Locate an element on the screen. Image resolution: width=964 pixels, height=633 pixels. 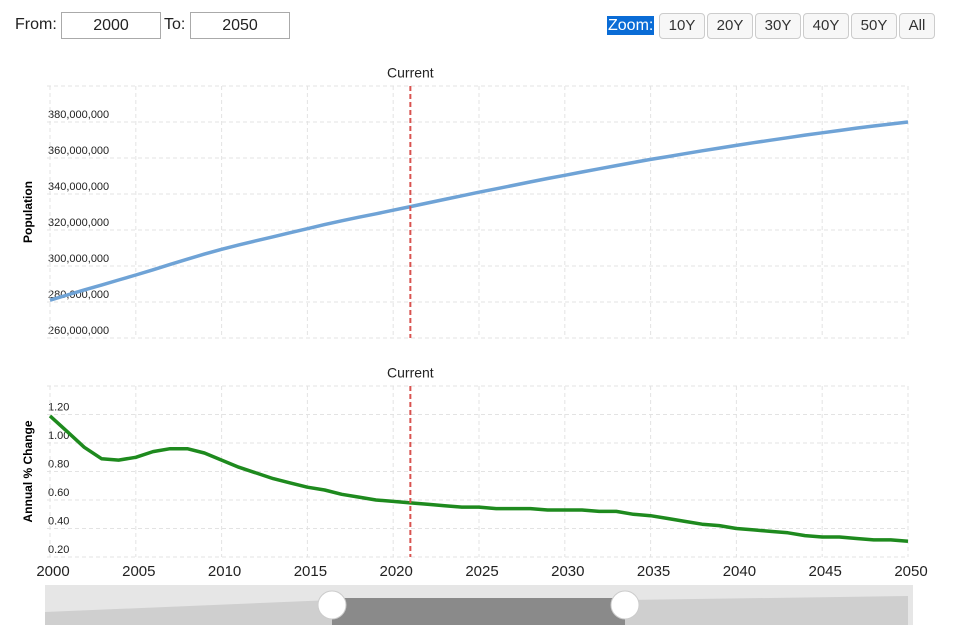
y-tick-label: 0.60 is located at coordinates (58, 493).